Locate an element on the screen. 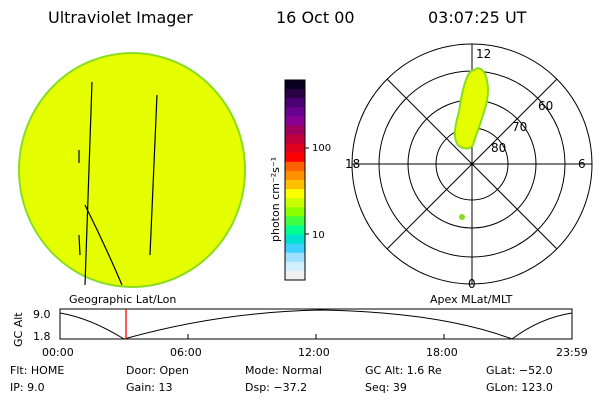 This screenshot has width=600, height=400. time-label: 03:07:25 UT is located at coordinates (477, 17).